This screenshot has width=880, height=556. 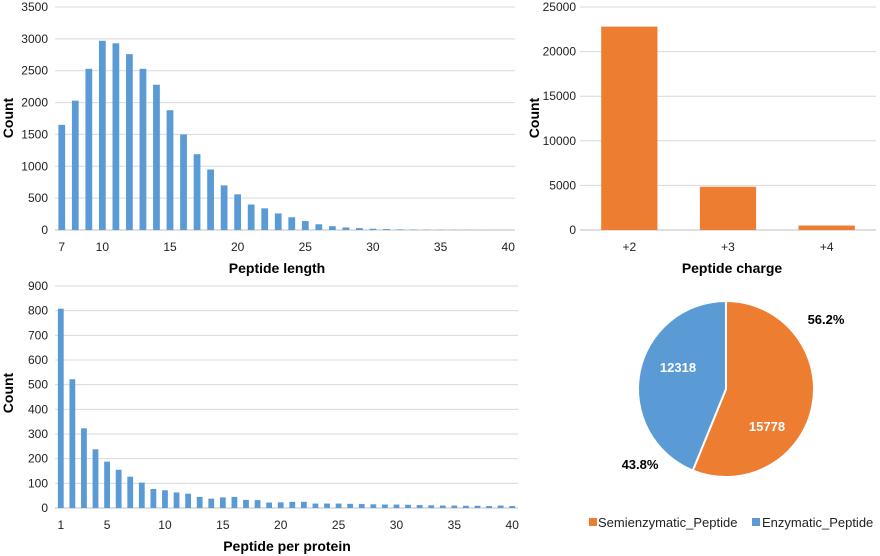 What do you see at coordinates (170, 247) in the screenshot?
I see `x-tick-label-peptide-length: 15` at bounding box center [170, 247].